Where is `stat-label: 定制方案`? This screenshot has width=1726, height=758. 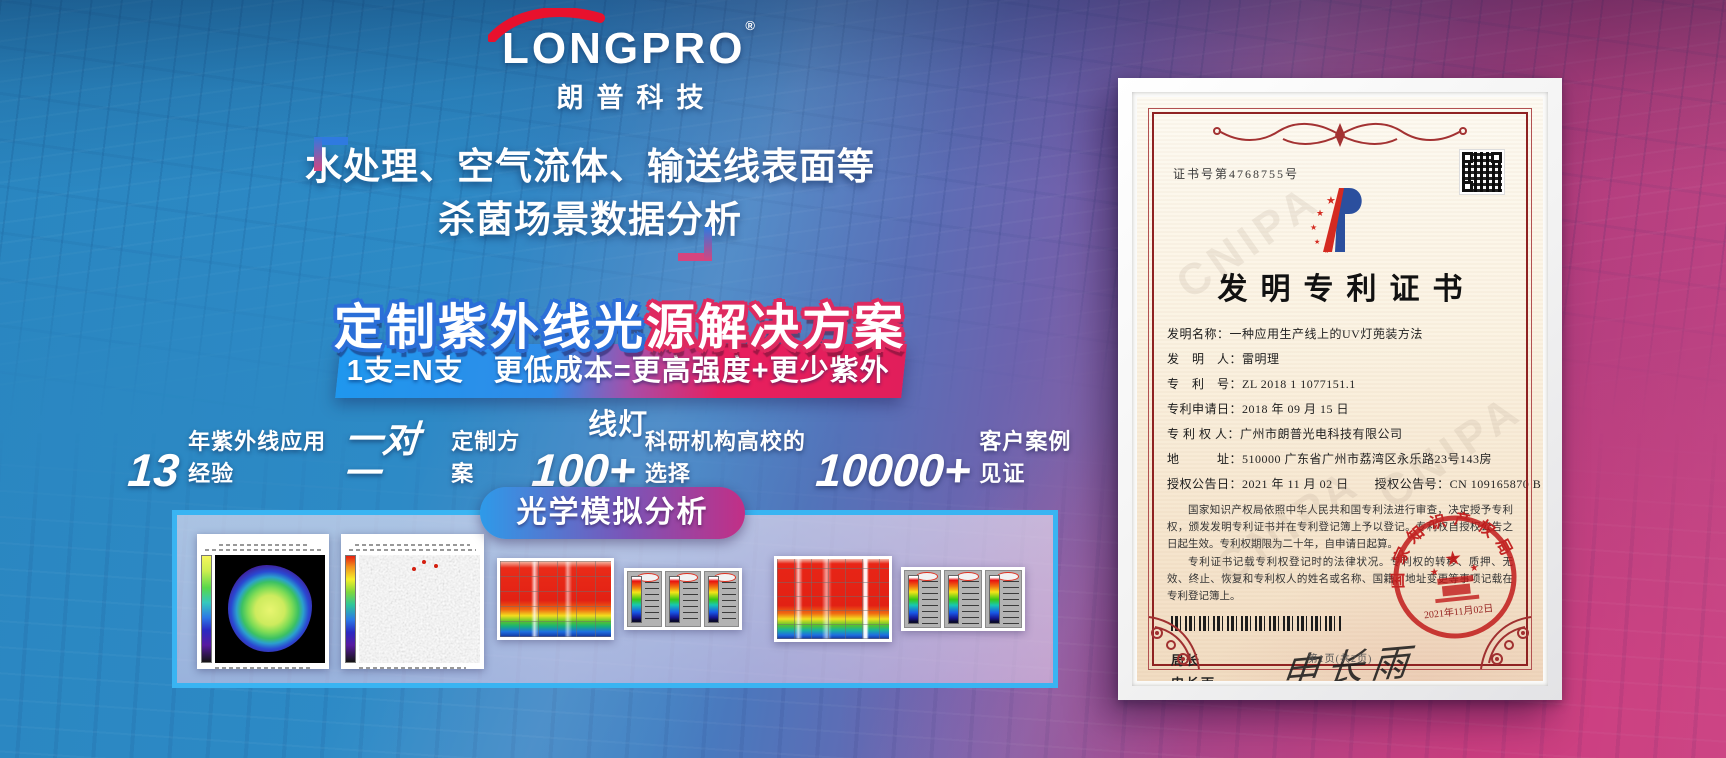
stat-label: 定制方案 is located at coordinates (486, 458).